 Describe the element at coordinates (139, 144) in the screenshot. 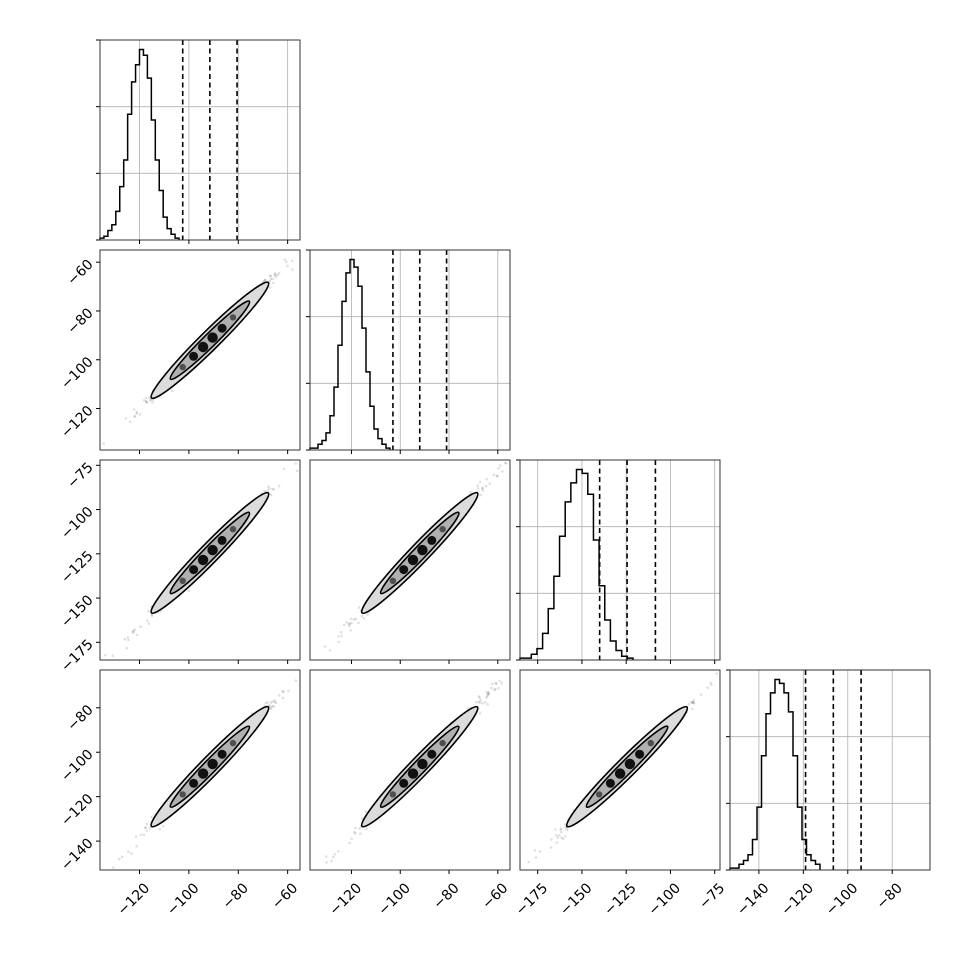

I see `histogram-p1` at that location.